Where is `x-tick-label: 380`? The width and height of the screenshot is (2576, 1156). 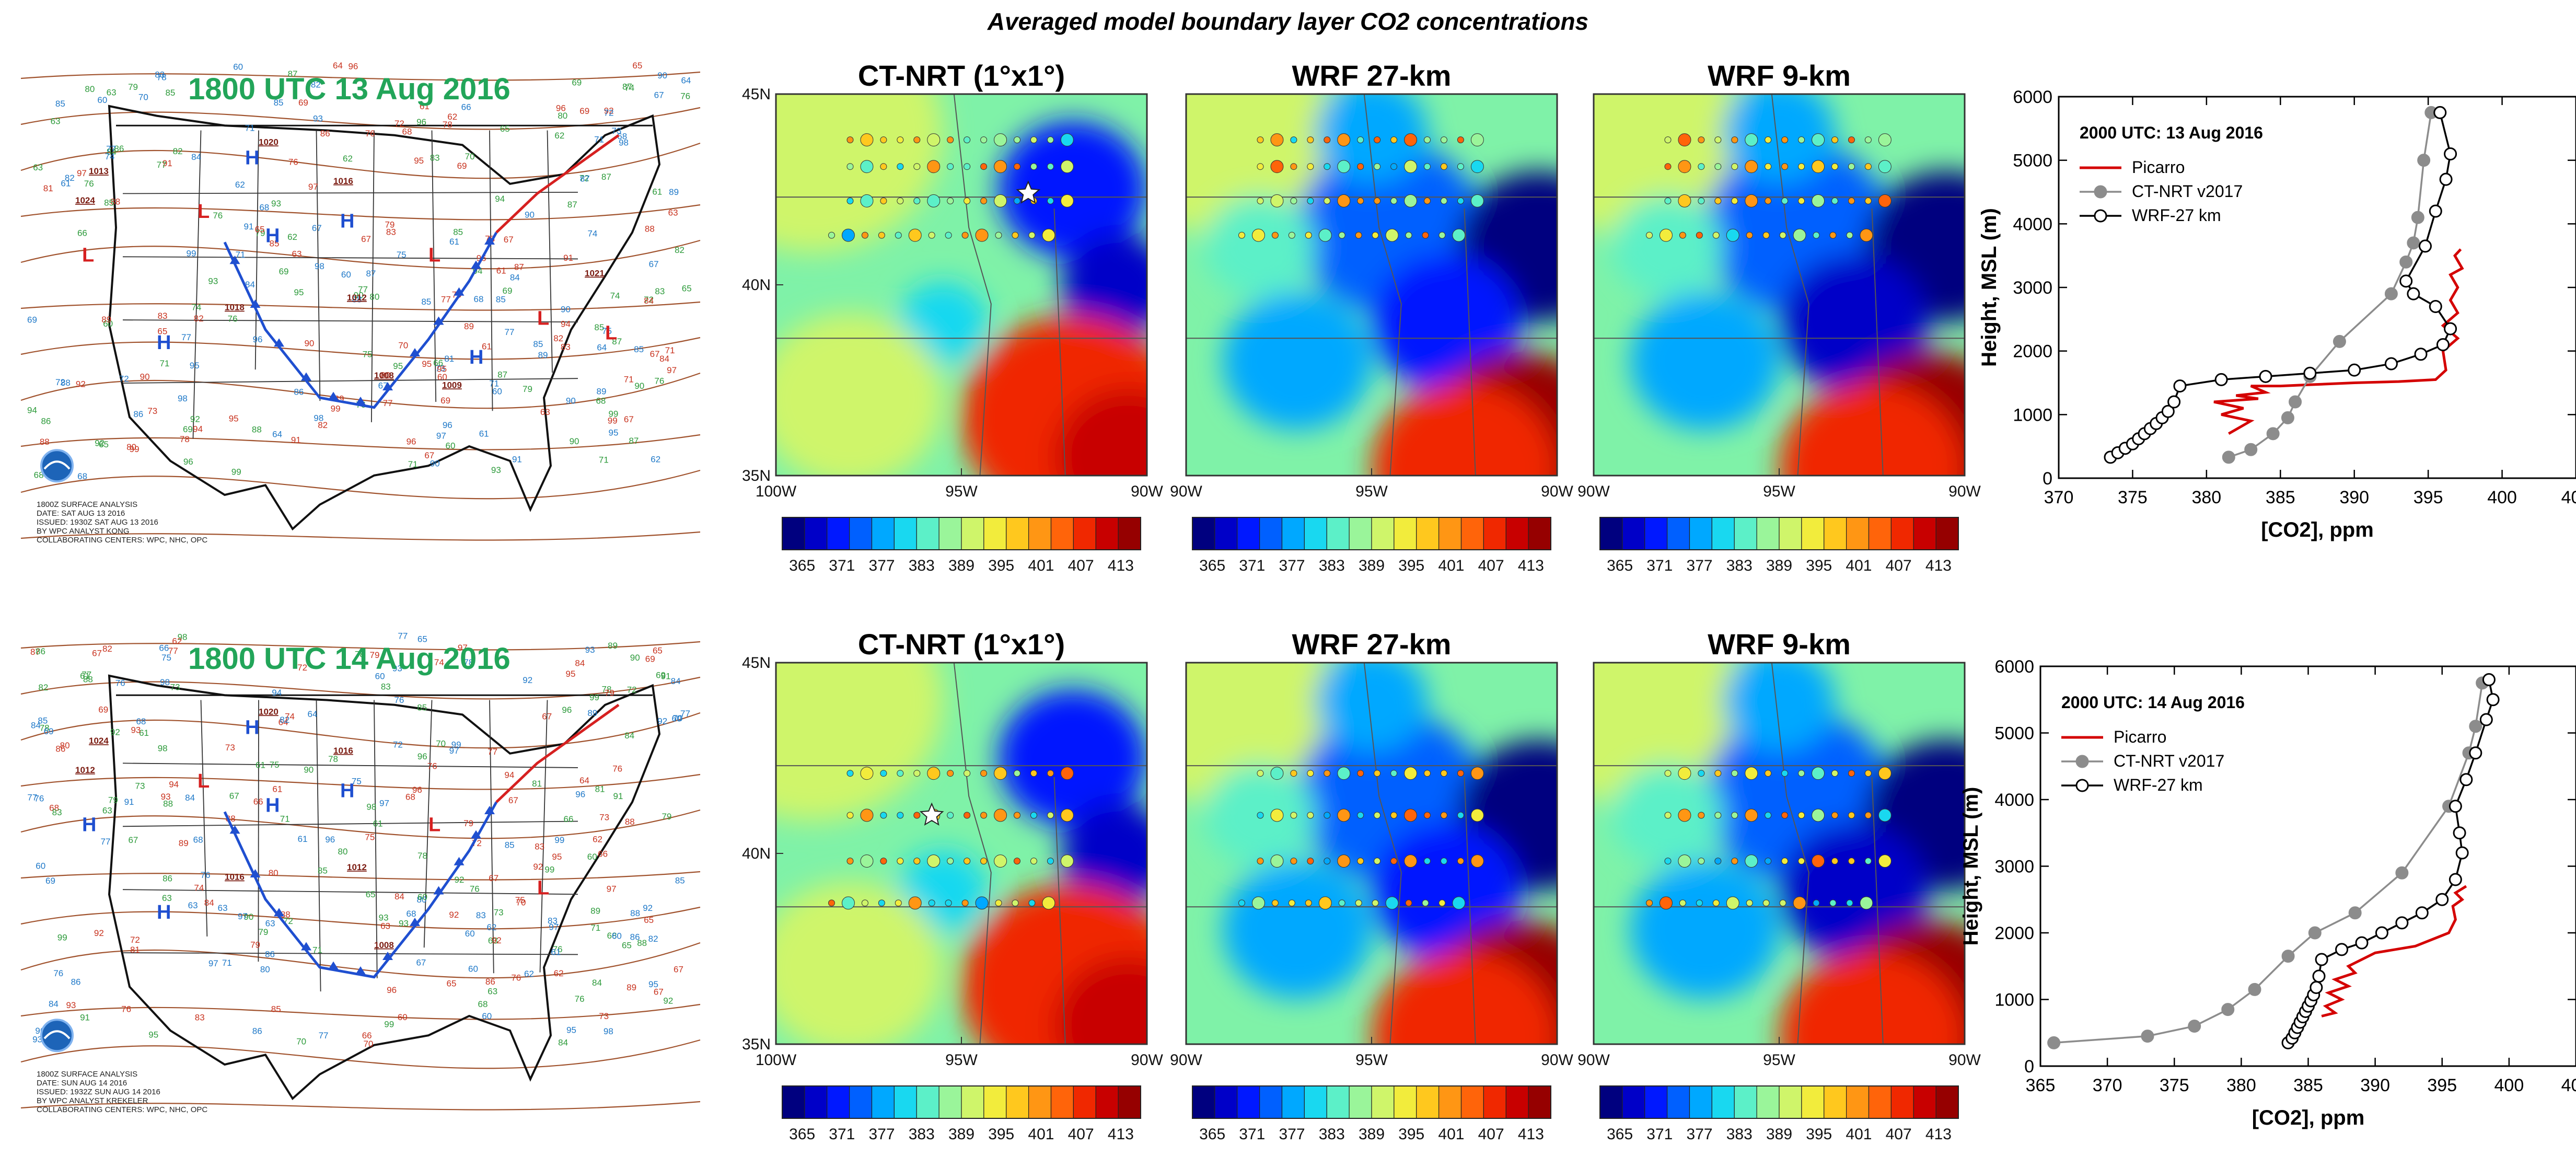 x-tick-label: 380 is located at coordinates (2241, 1085).